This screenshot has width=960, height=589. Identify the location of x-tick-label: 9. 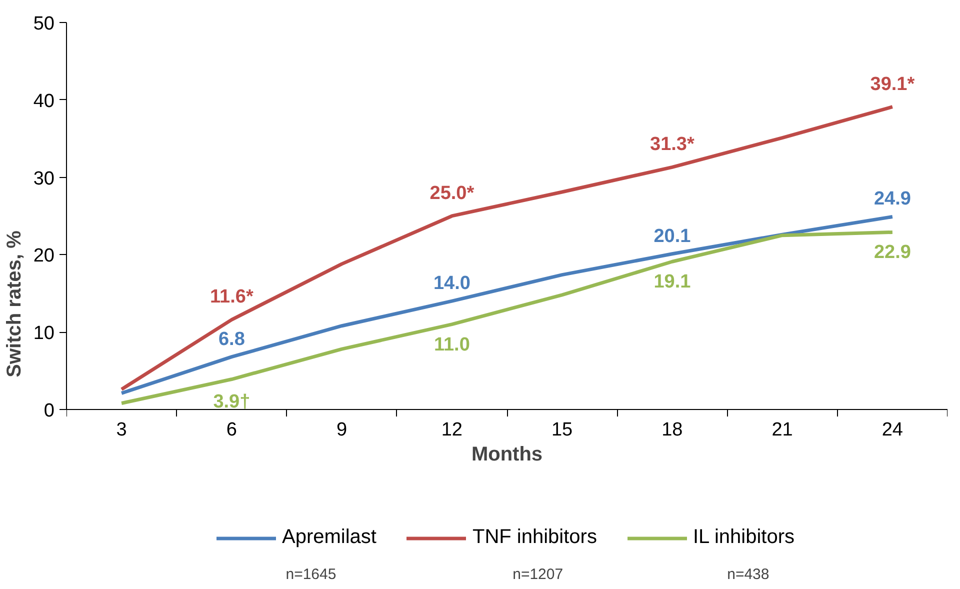
(342, 429).